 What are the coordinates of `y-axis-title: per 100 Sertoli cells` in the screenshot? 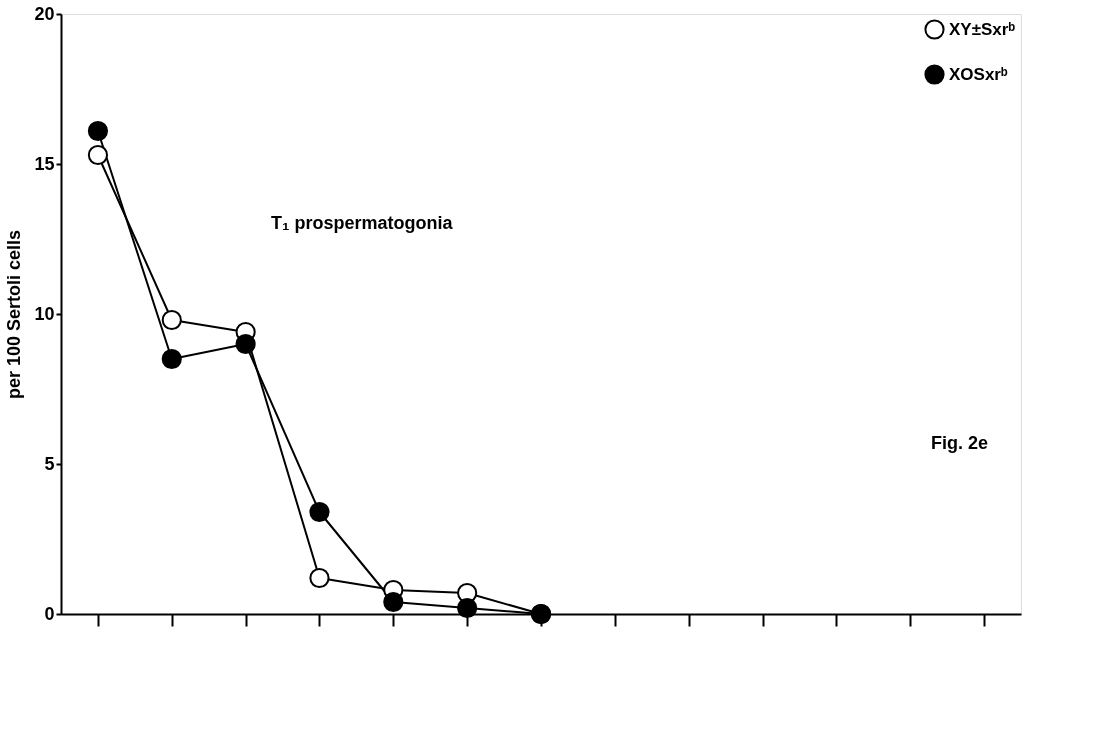 It's located at (14, 314).